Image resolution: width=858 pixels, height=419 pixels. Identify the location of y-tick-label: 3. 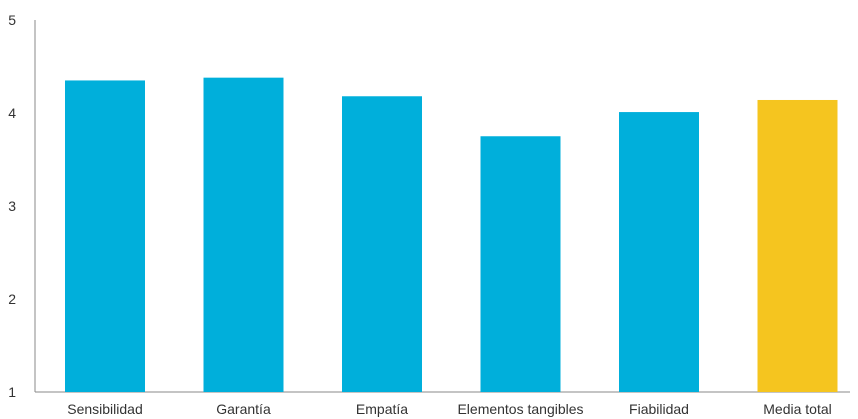
(12, 206).